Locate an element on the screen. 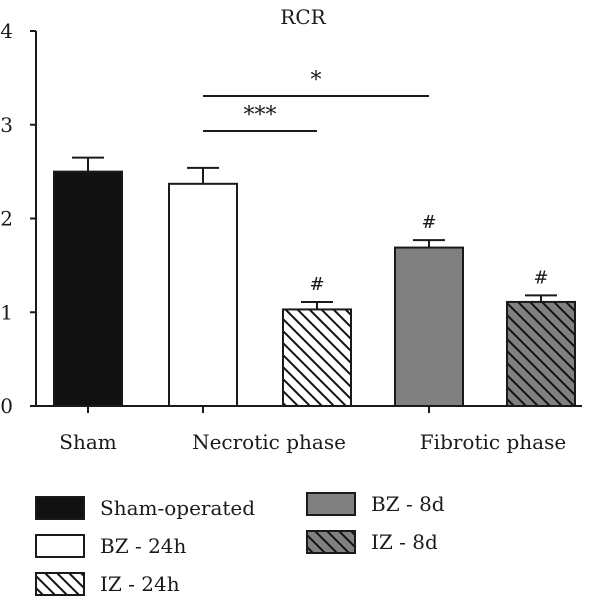 Image resolution: width=600 pixels, height=606 pixels. y-tick-label: 4 is located at coordinates (6, 31).